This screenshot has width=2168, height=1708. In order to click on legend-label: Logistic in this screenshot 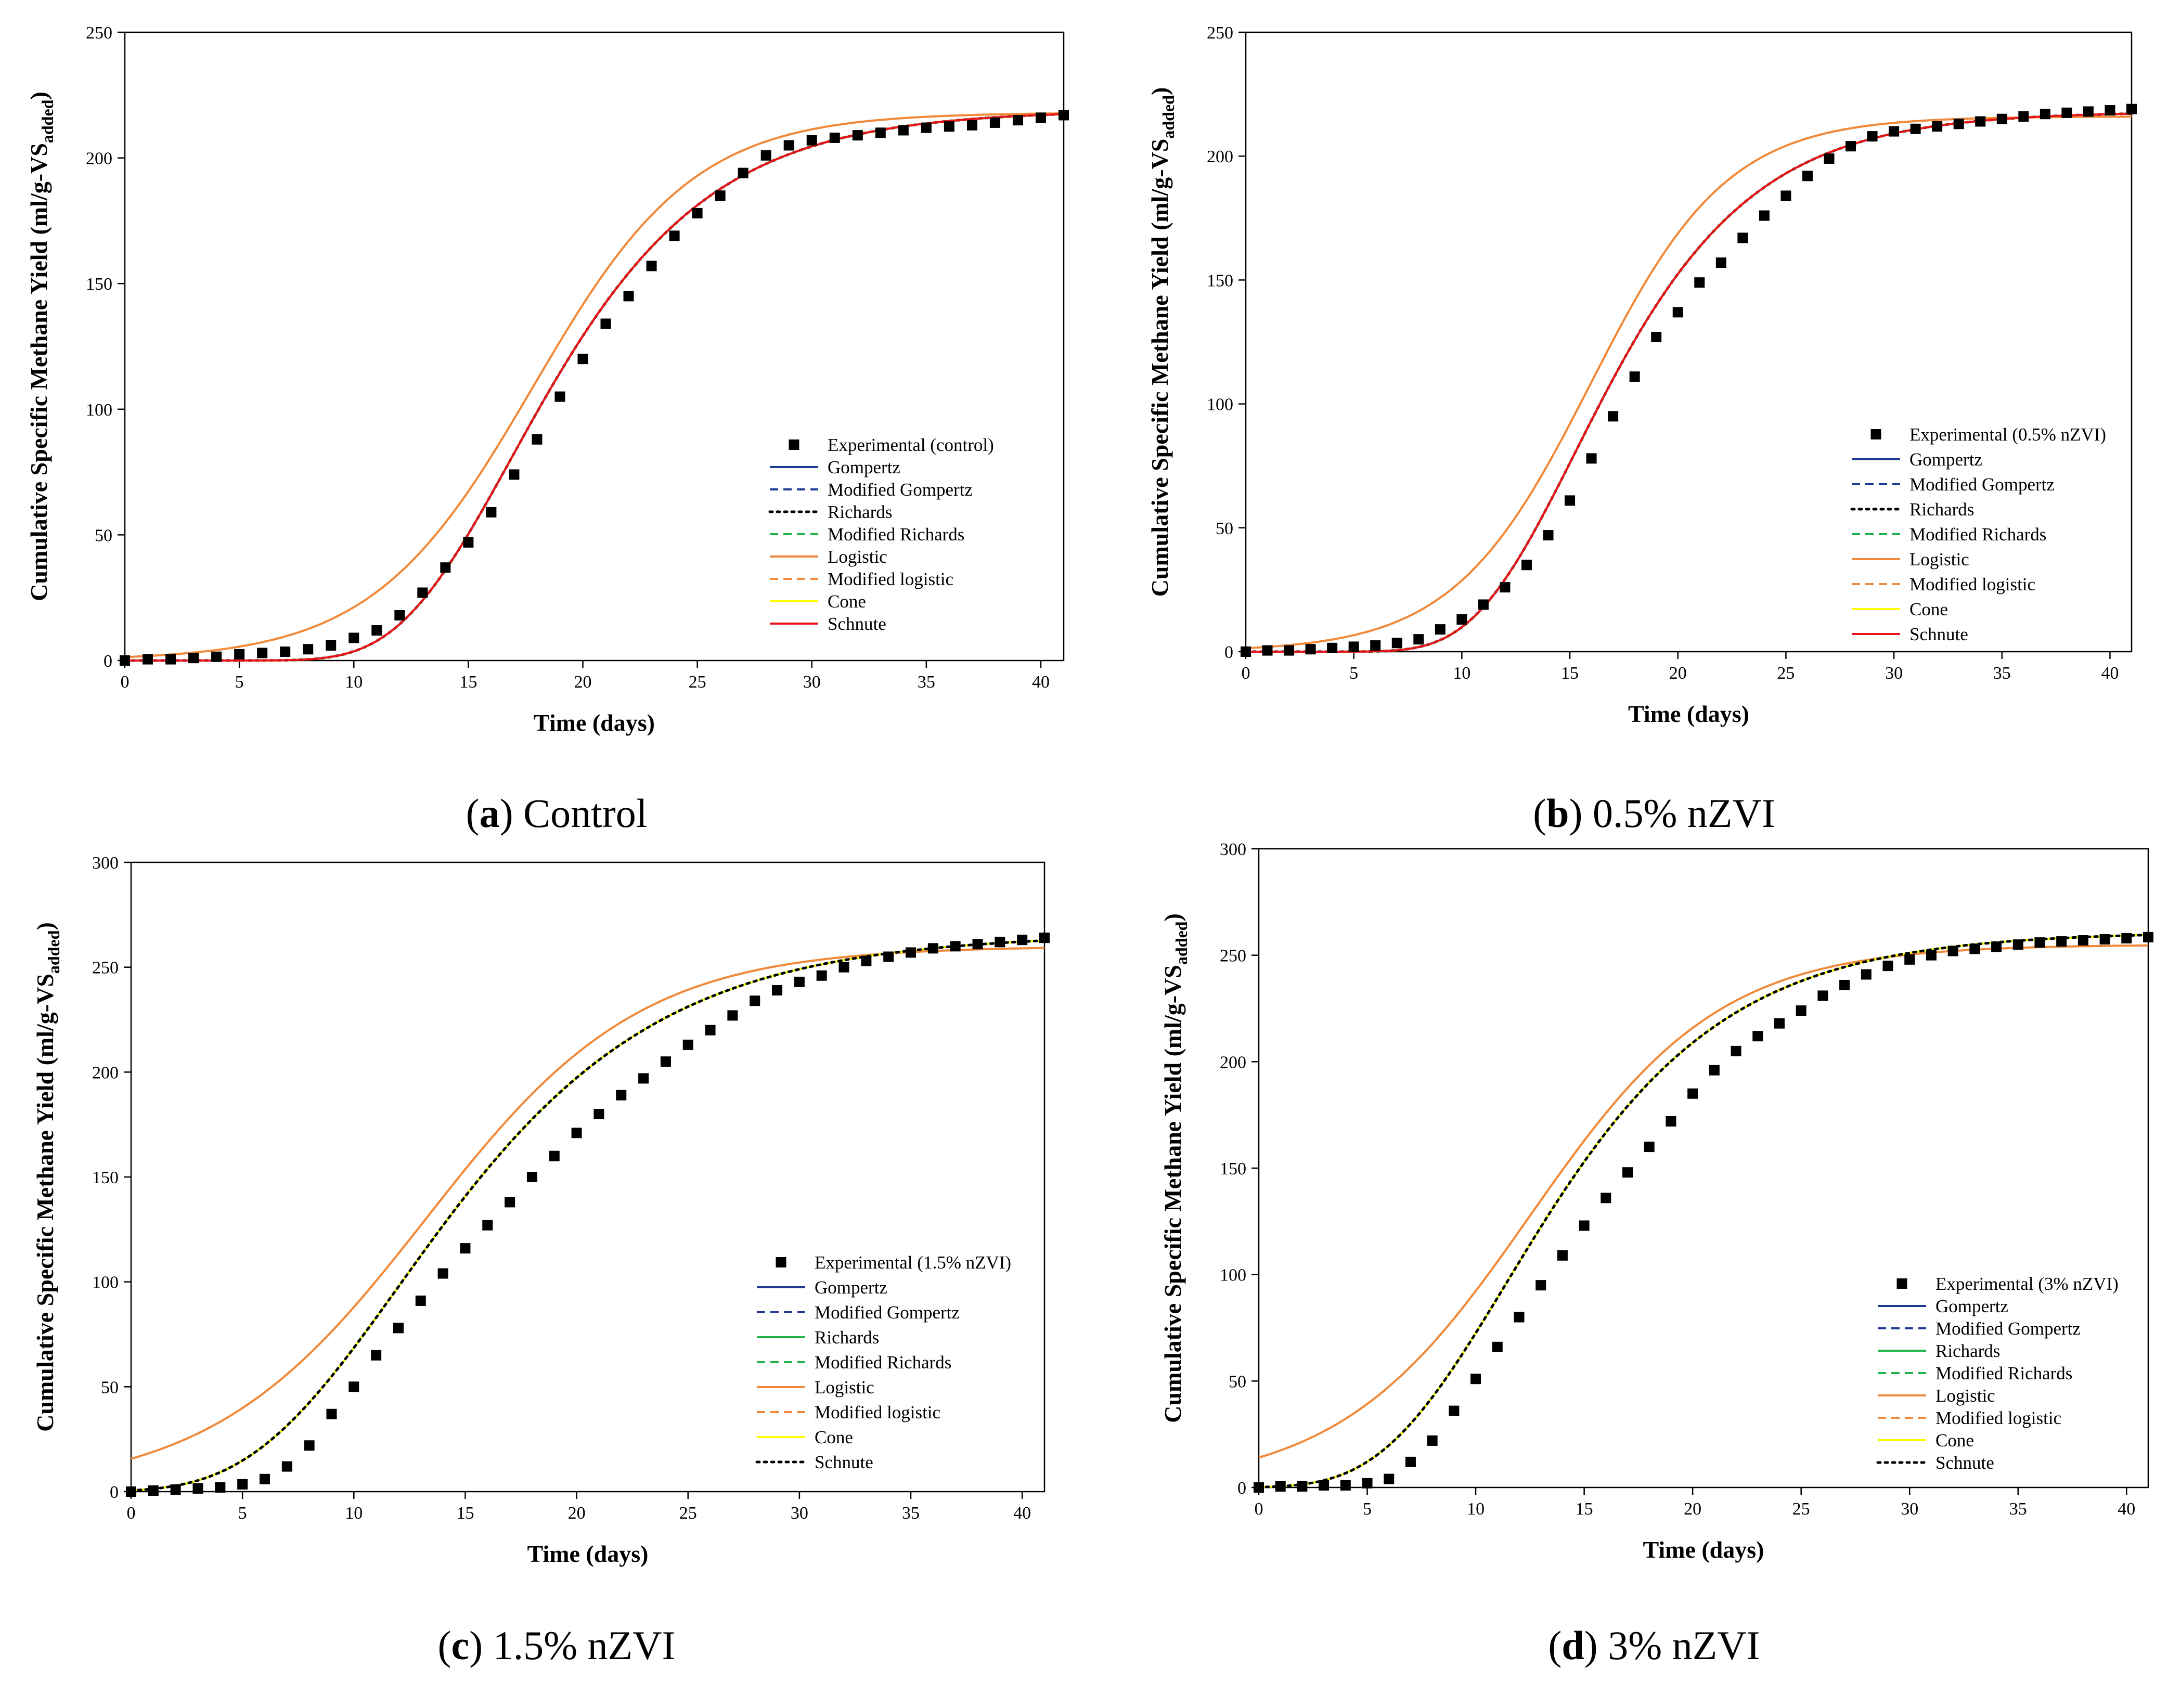, I will do `click(844, 1387)`.